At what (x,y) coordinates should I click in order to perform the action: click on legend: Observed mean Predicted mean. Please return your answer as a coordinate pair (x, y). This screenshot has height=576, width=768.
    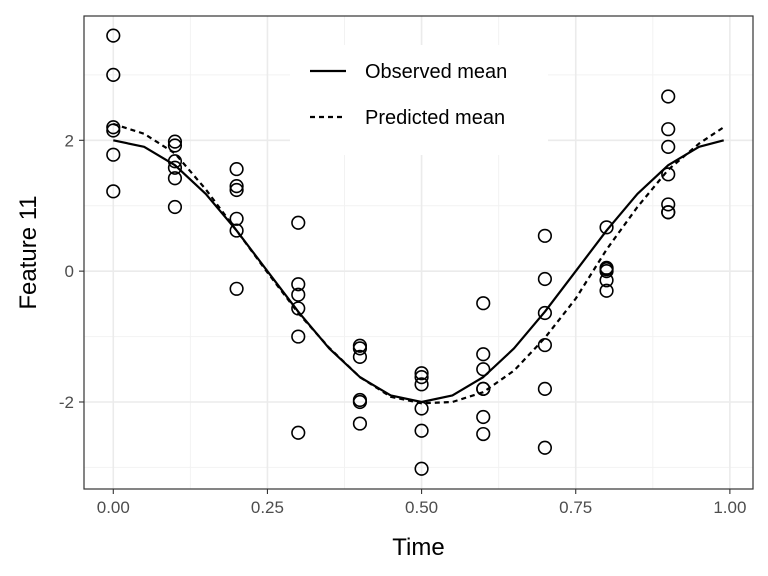
    Looking at the image, I should click on (419, 100).